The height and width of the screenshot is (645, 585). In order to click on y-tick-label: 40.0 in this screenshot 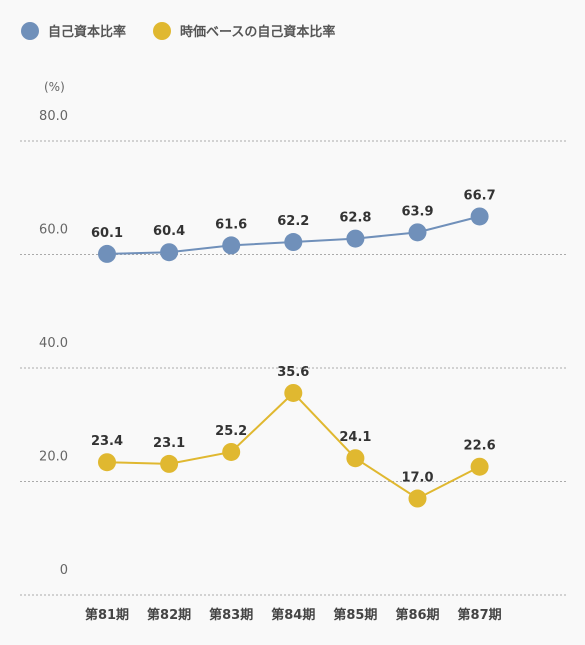, I will do `click(53, 343)`.